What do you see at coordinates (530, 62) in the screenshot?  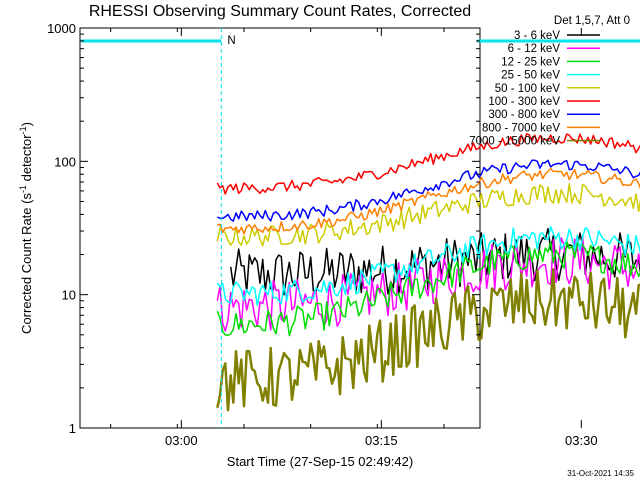 I see `legend-label: 12 - 25 keV` at bounding box center [530, 62].